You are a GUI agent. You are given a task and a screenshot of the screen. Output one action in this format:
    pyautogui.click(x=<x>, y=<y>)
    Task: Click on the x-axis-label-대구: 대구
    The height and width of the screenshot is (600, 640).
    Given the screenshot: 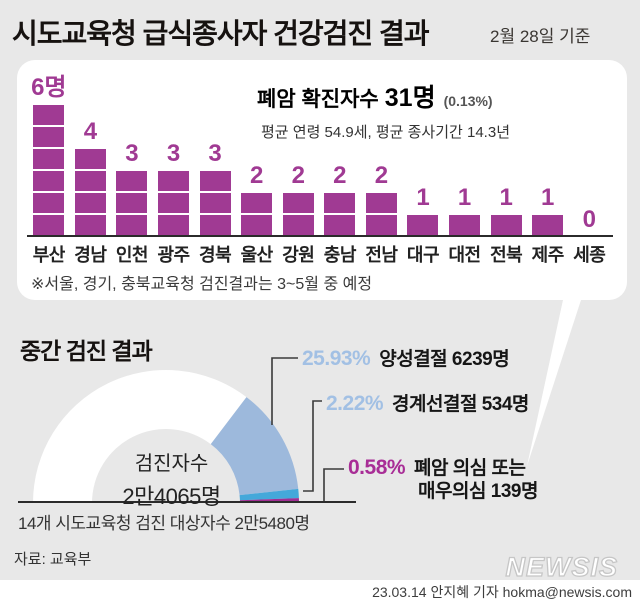 What is the action you would take?
    pyautogui.click(x=423, y=255)
    